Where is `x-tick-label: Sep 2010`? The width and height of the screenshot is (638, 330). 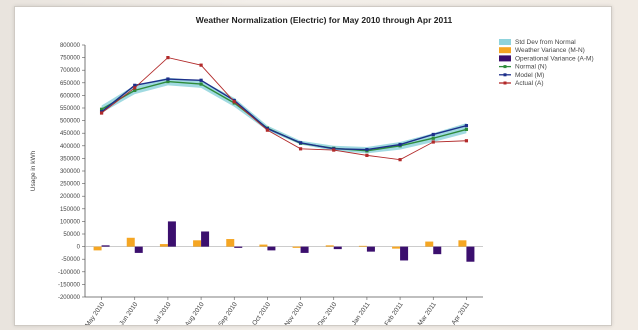
x-tick-label: Sep 2010 is located at coordinates (228, 313).